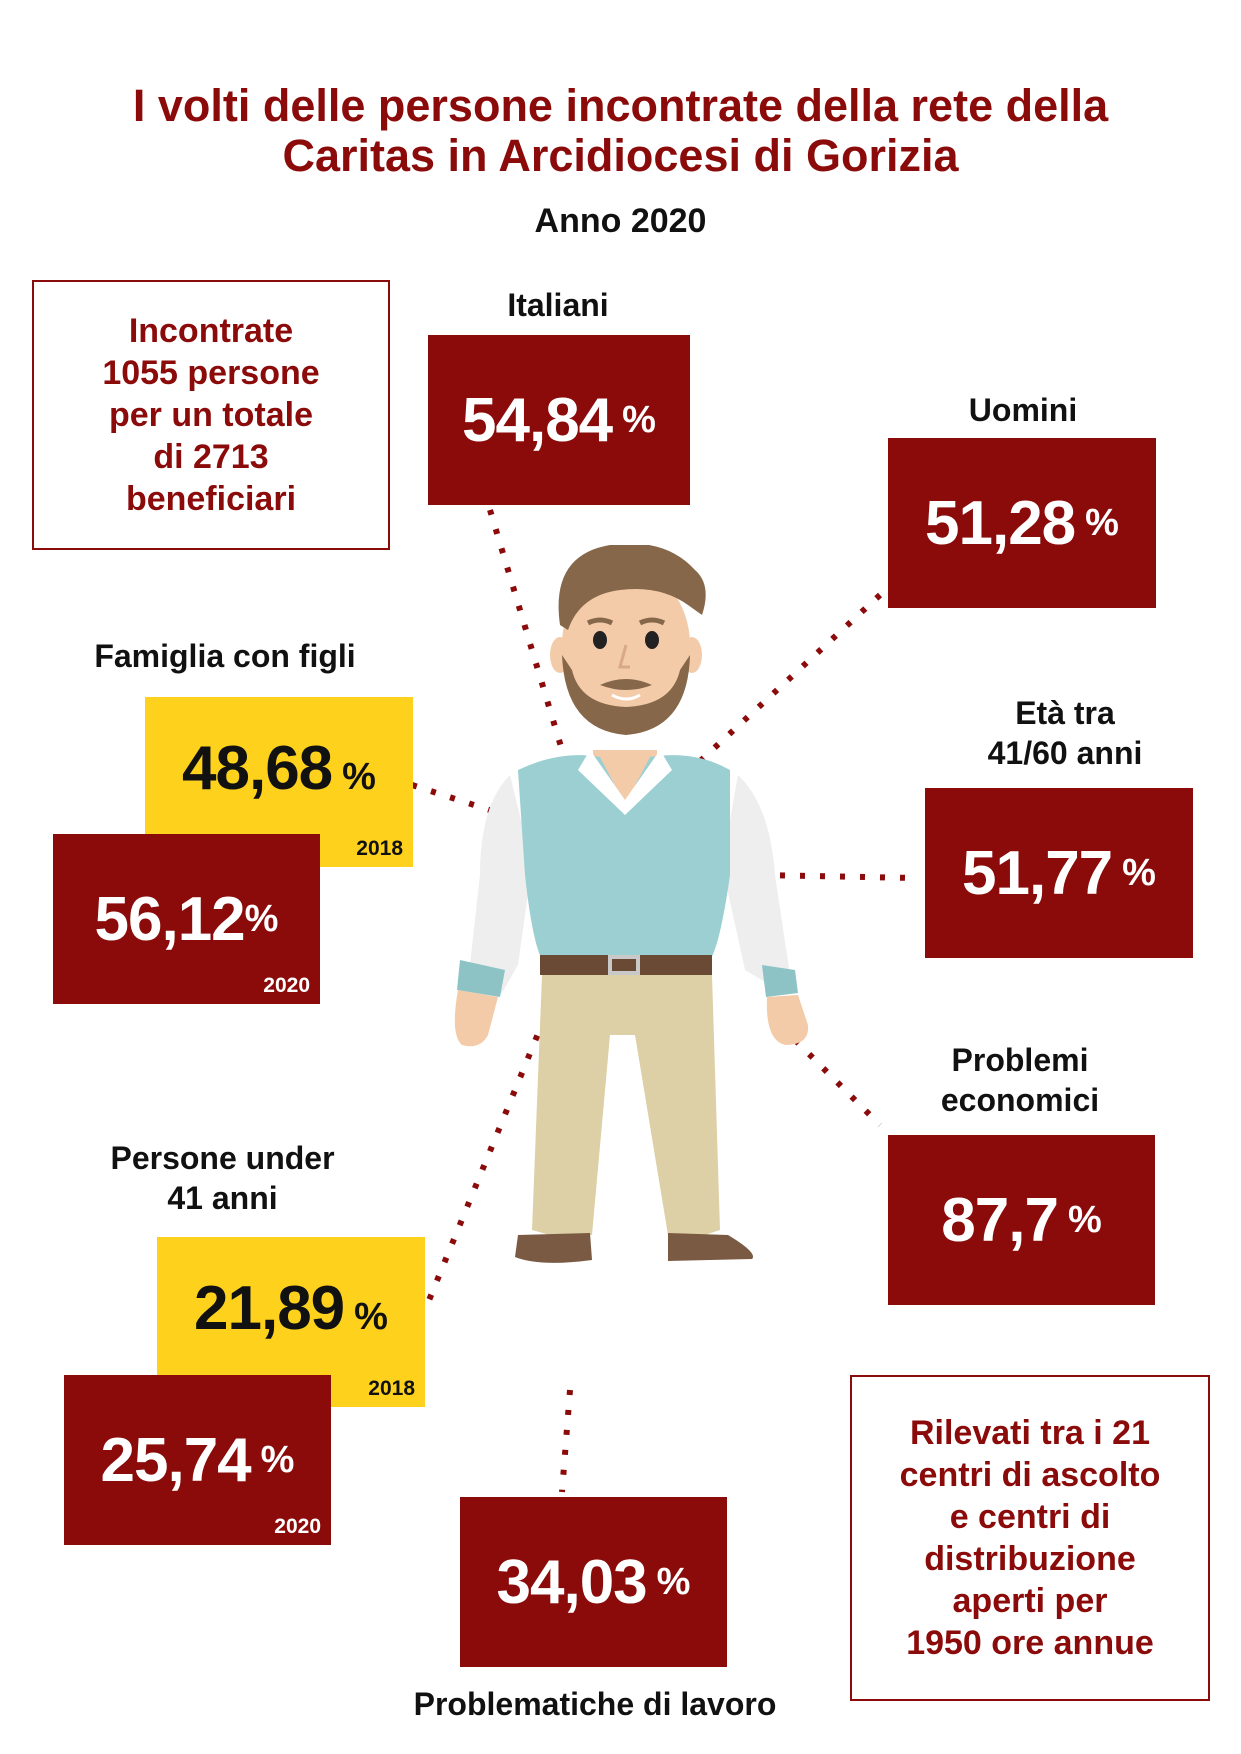  What do you see at coordinates (257, 768) in the screenshot?
I see `famiglia-2018-value: 48,68` at bounding box center [257, 768].